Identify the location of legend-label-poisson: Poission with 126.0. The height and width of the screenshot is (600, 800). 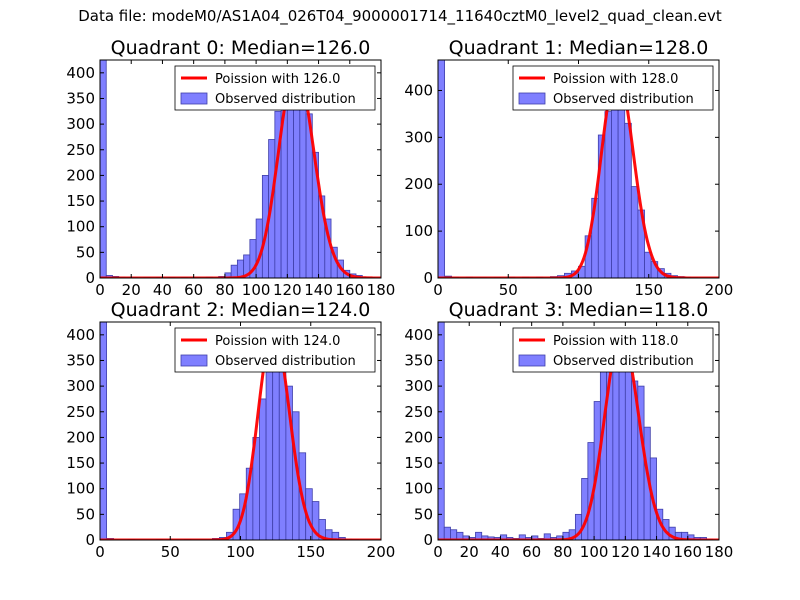
(277, 79).